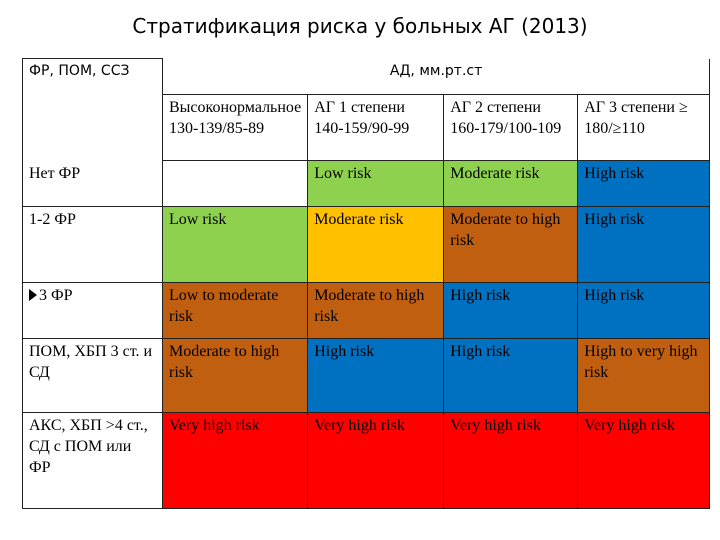 This screenshot has height=540, width=720. What do you see at coordinates (92, 375) in the screenshot?
I see `row-label-tod-ckd3-diabetes: ПОМ, ХБП 3 ст. и СД` at bounding box center [92, 375].